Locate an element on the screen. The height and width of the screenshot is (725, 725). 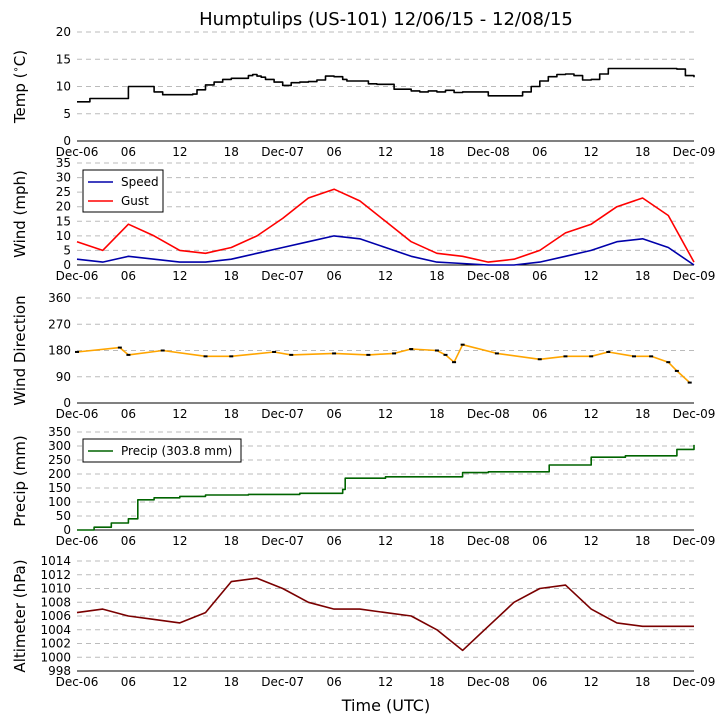
series-line-temp-trace is located at coordinates (386, 85).